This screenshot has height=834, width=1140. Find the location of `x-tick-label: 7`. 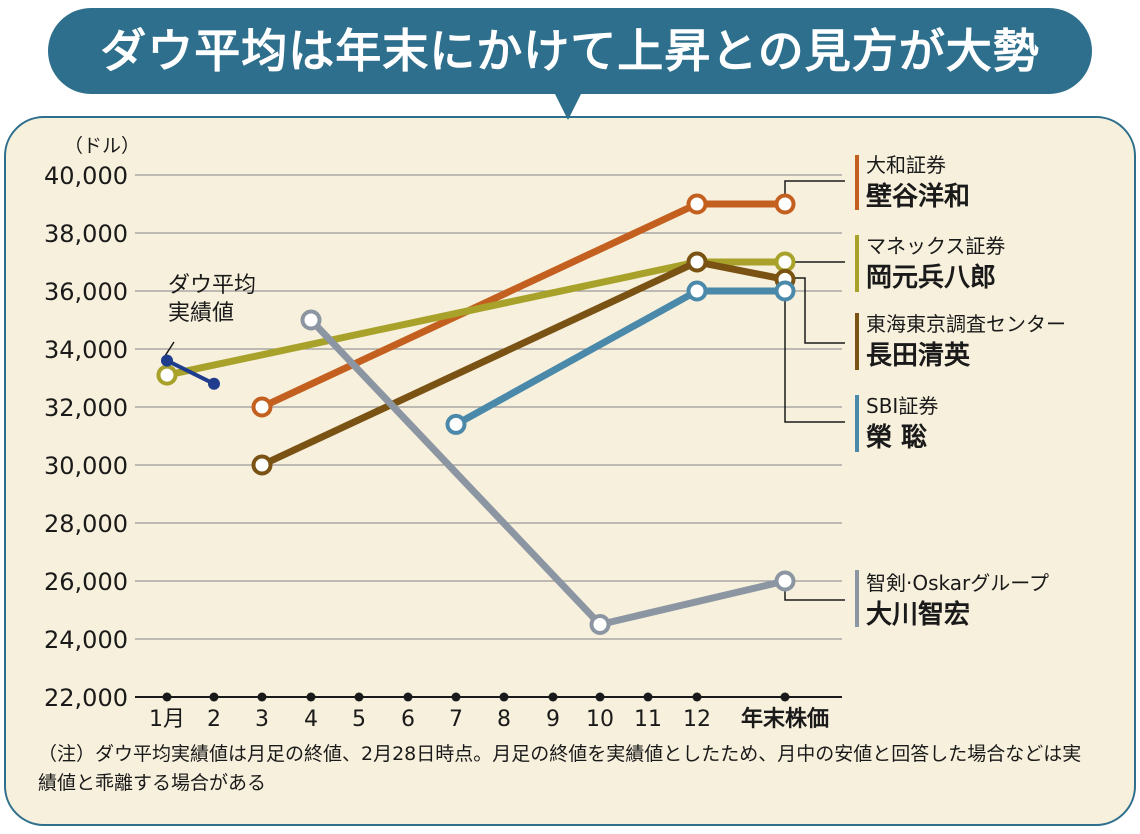

x-tick-label: 7 is located at coordinates (456, 719).